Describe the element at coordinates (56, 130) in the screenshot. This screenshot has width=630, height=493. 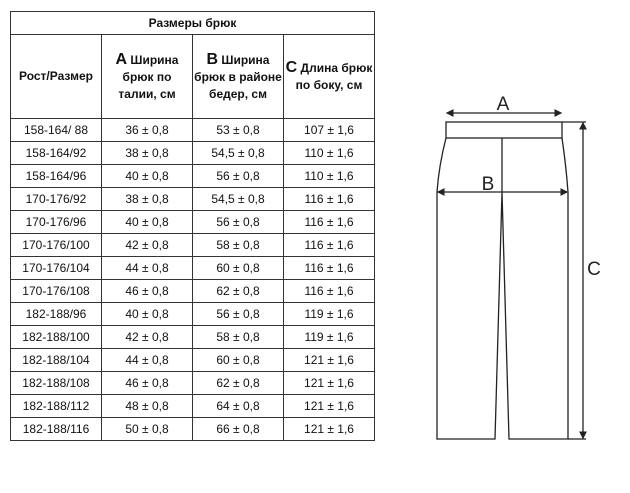
I see `size-cell: 158-164/ 88` at that location.